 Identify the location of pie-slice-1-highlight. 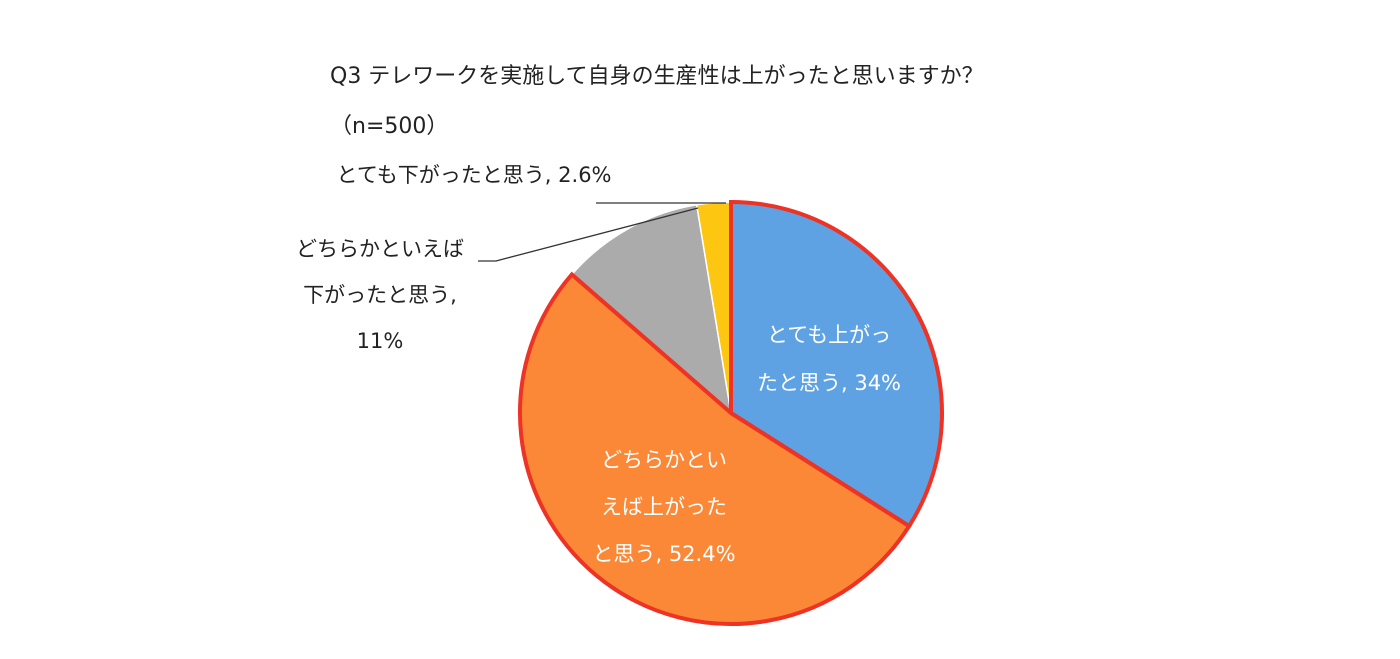
(836, 364).